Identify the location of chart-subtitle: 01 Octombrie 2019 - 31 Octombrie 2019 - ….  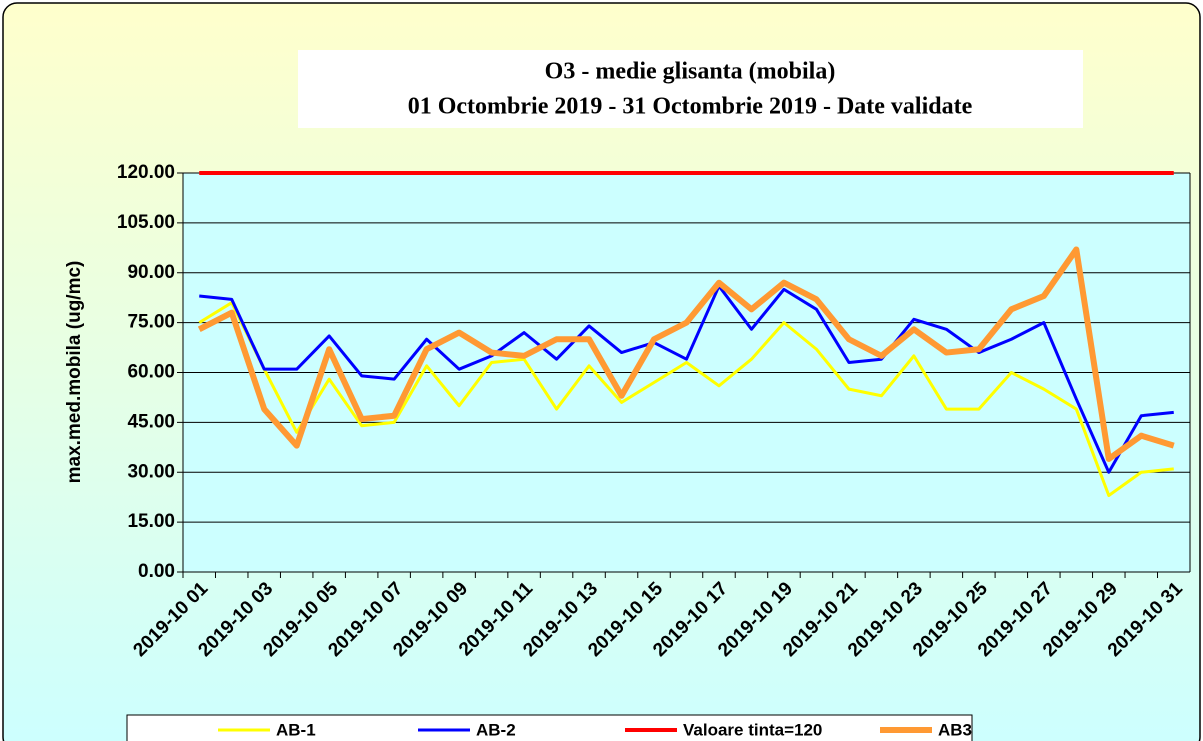
(690, 107).